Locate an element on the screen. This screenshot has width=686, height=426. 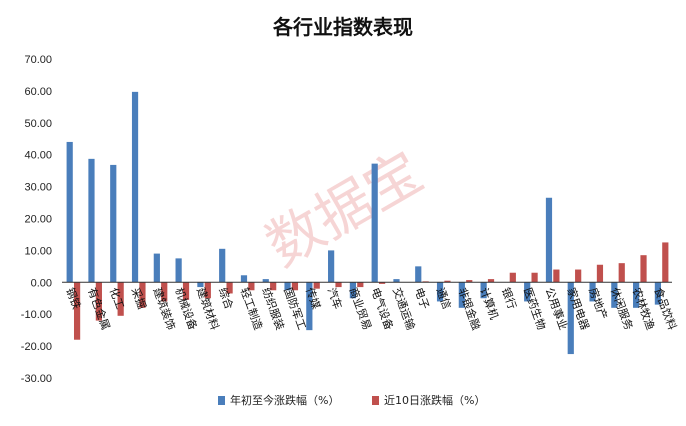
y-tick-label: 70.00 is located at coordinates (38, 60).